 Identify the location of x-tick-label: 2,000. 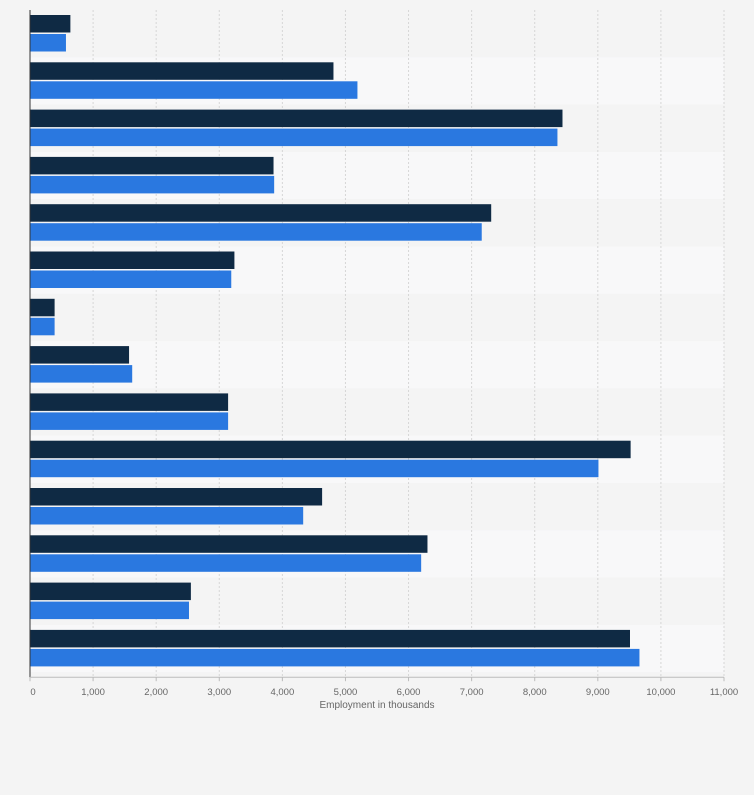
(156, 692).